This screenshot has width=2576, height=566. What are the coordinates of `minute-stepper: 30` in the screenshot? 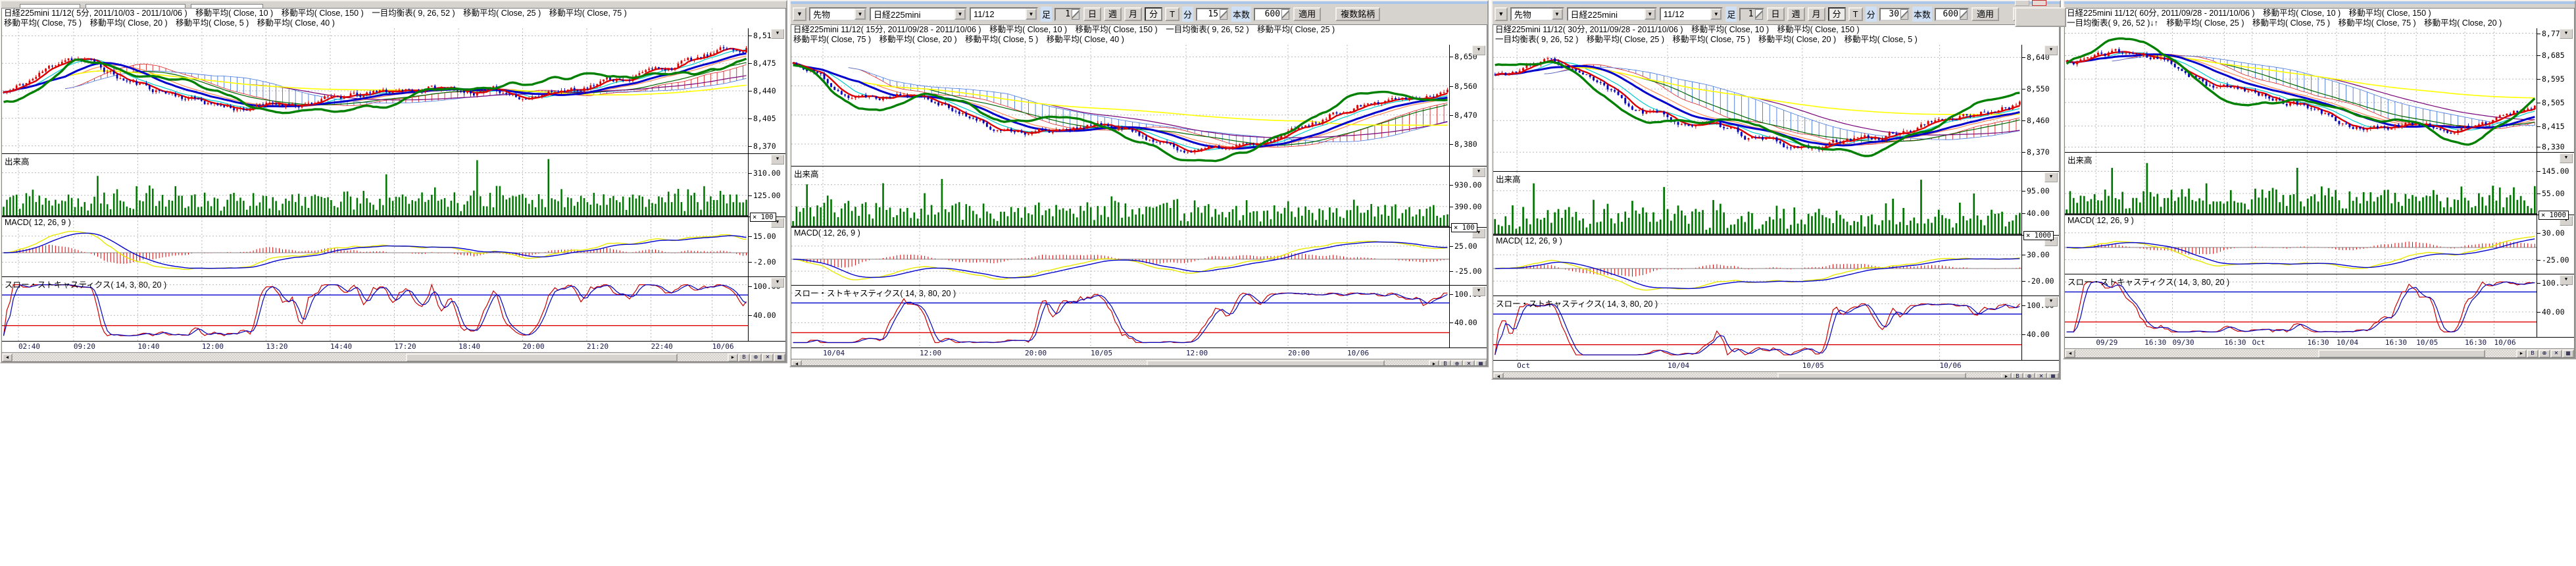 It's located at (1894, 14).